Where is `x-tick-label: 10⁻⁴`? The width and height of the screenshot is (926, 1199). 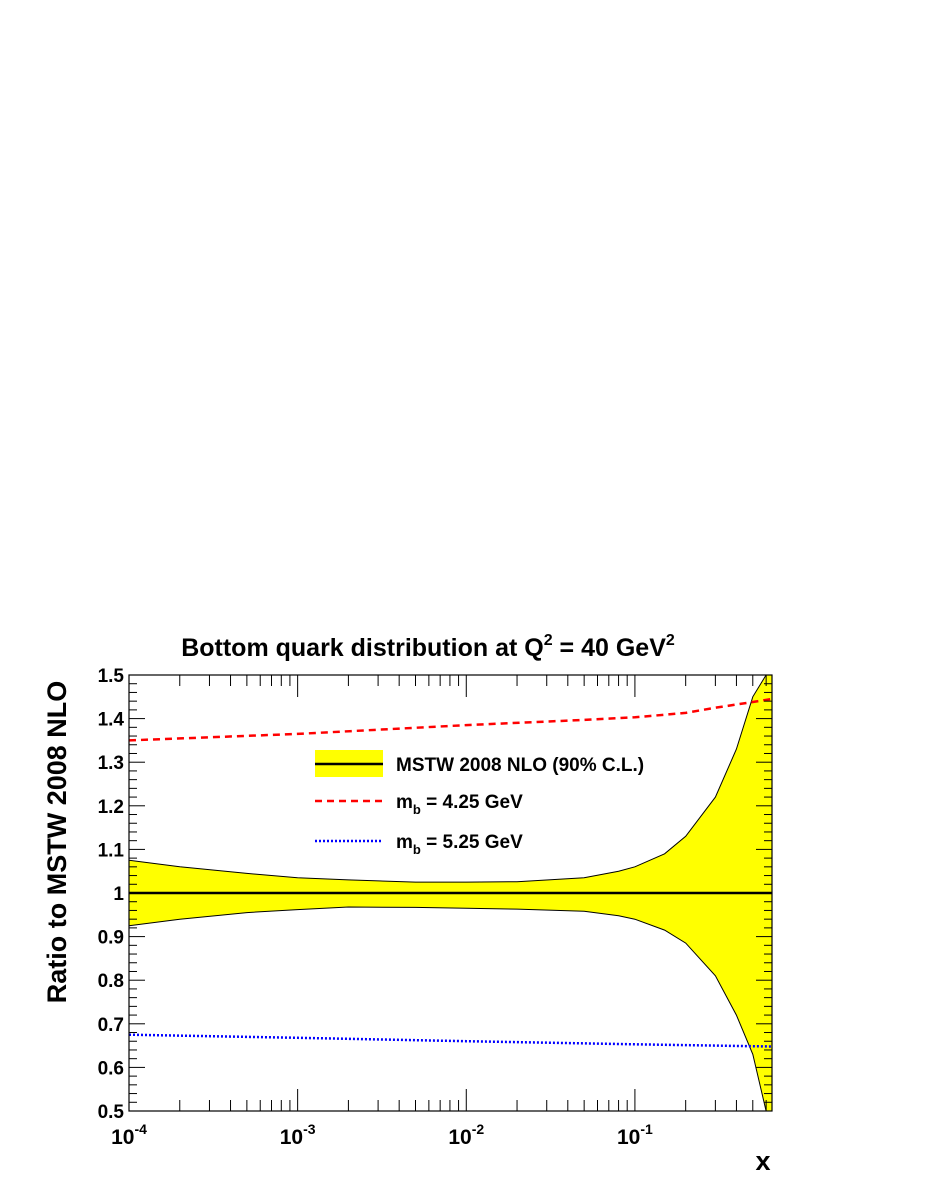
x-tick-label: 10⁻⁴ is located at coordinates (129, 1135).